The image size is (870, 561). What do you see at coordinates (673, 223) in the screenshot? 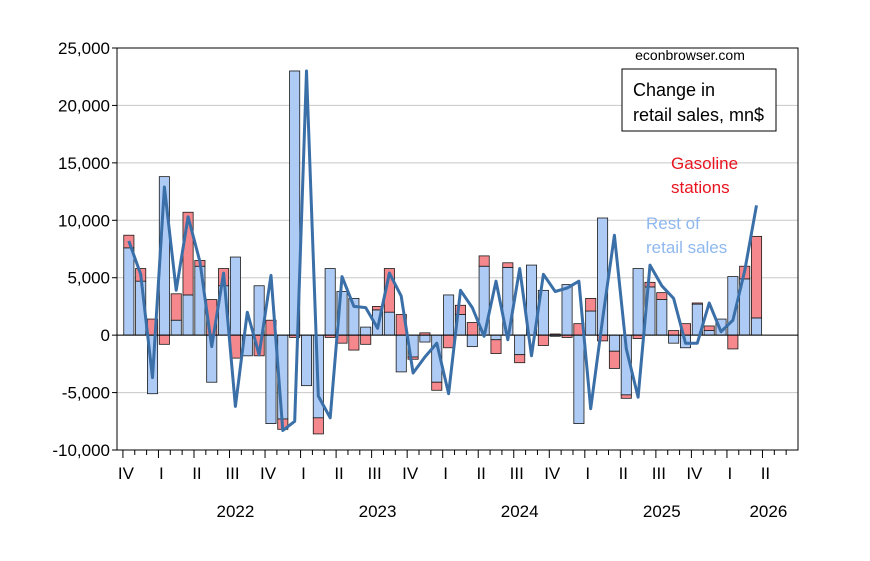
I see `rest-label-line-1: Rest of` at bounding box center [673, 223].